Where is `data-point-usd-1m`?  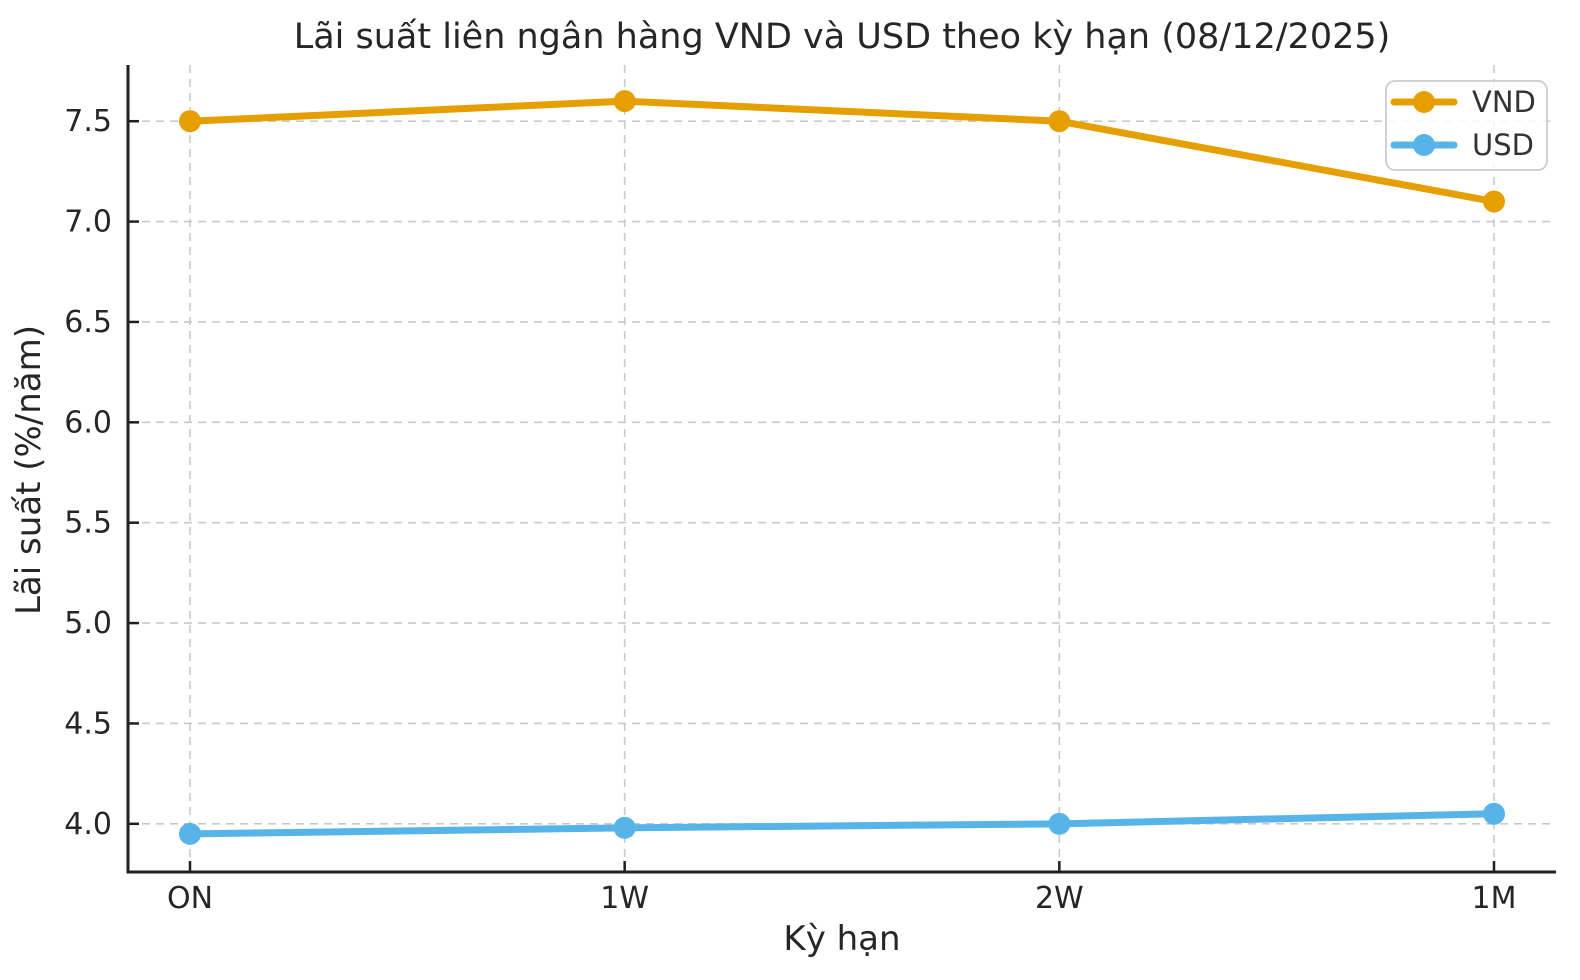
data-point-usd-1m is located at coordinates (1494, 813).